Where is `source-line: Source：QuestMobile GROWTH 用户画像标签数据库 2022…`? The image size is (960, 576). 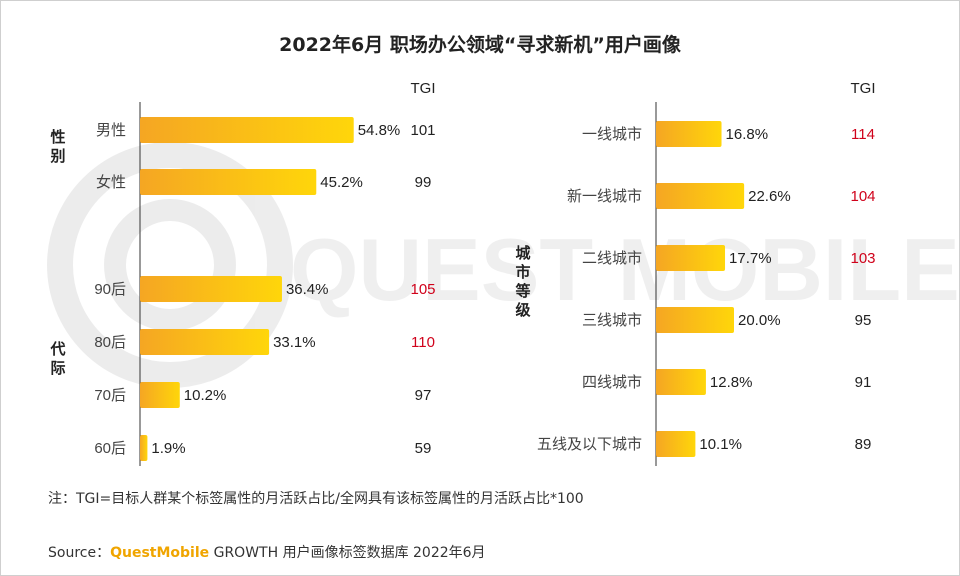
source-line: Source：QuestMobile GROWTH 用户画像标签数据库 2022… is located at coordinates (267, 552).